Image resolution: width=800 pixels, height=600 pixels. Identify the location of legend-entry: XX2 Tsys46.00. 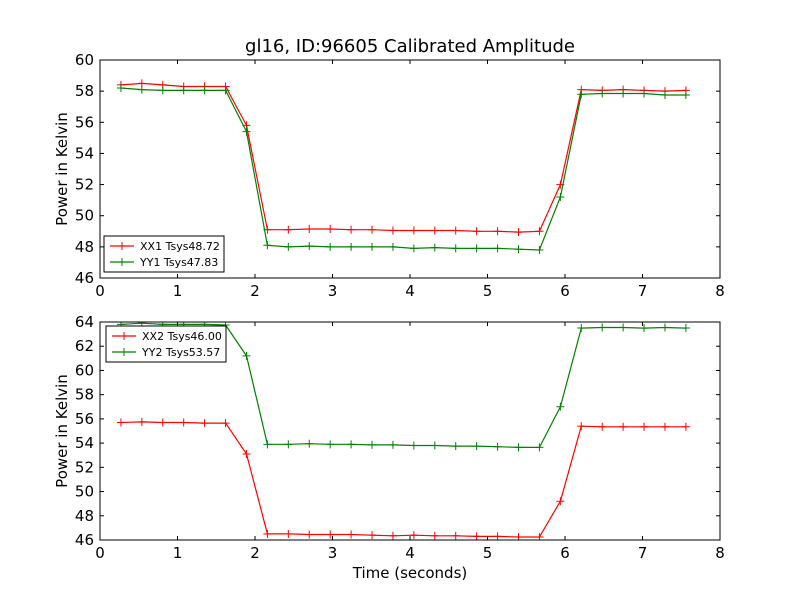
(182, 336).